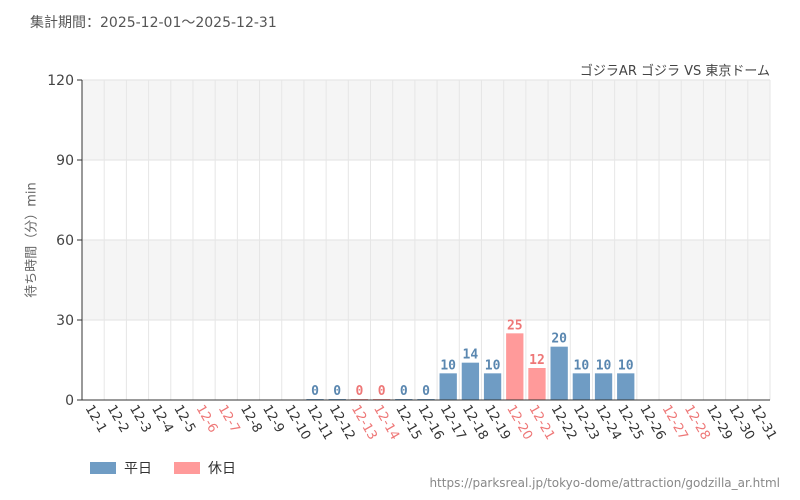 Image resolution: width=800 pixels, height=500 pixels. What do you see at coordinates (96, 419) in the screenshot?
I see `x-tick-label: 12-1` at bounding box center [96, 419].